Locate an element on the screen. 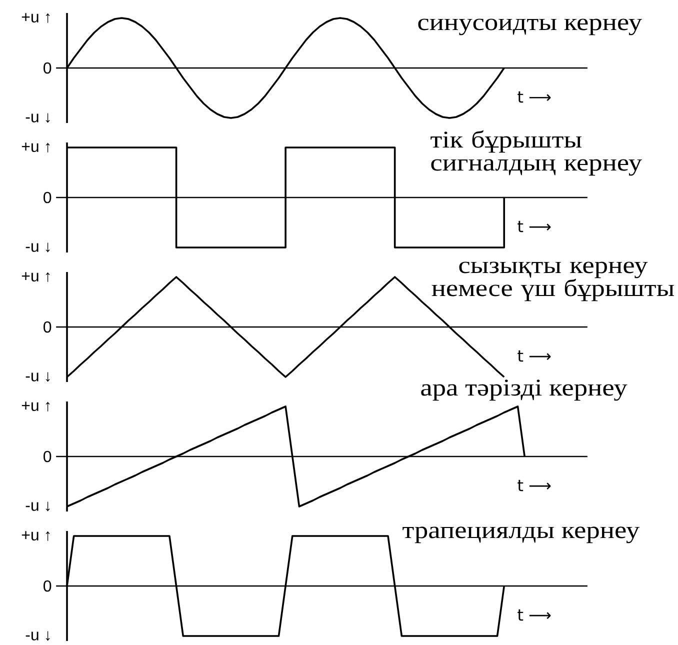 This screenshot has height=645, width=678. chart-title: ара тәрізді кернеу is located at coordinates (524, 390).